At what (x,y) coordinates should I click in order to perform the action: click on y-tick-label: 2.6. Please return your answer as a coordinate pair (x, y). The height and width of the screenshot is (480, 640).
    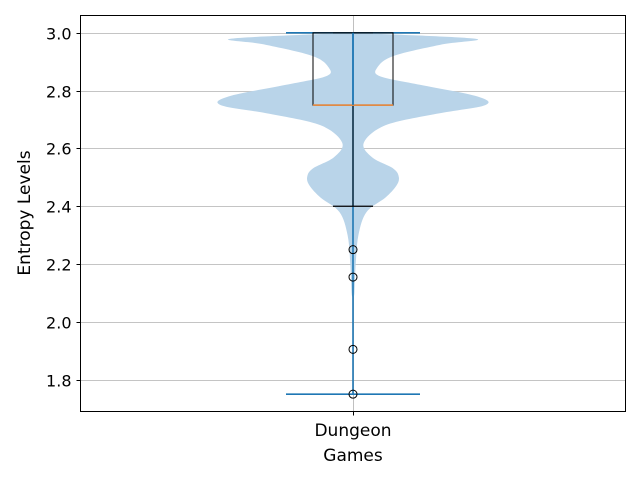
    Looking at the image, I should click on (58, 149).